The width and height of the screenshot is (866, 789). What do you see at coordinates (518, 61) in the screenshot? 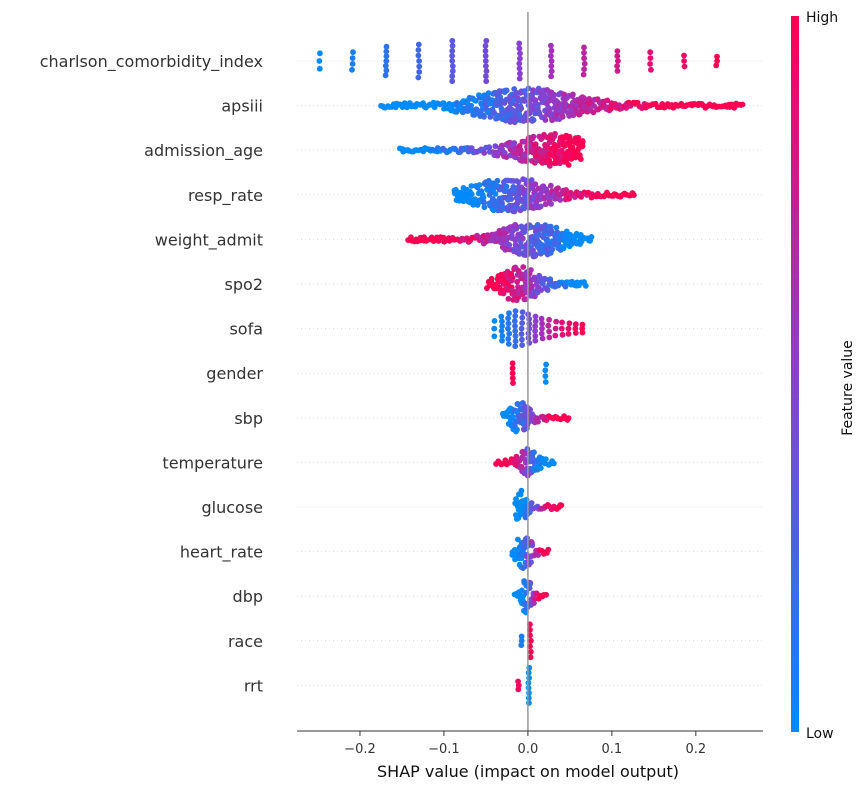
I see `feature-row-charlson_comorbidity_index` at bounding box center [518, 61].